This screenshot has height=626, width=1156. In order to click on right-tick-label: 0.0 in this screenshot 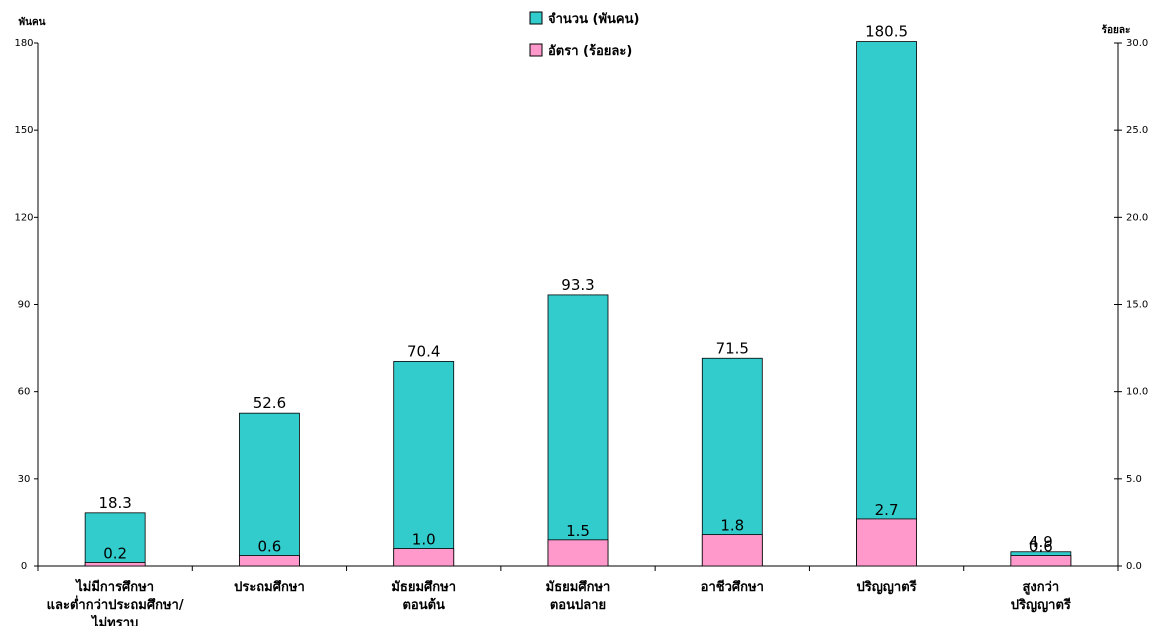, I will do `click(1134, 566)`.